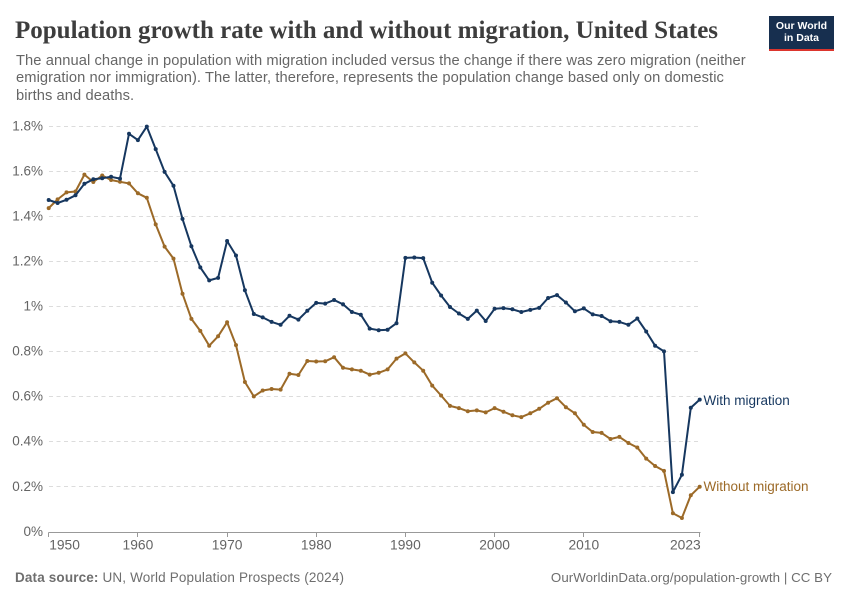 The width and height of the screenshot is (850, 600). What do you see at coordinates (316, 545) in the screenshot?
I see `svg-text: 1980` at bounding box center [316, 545].